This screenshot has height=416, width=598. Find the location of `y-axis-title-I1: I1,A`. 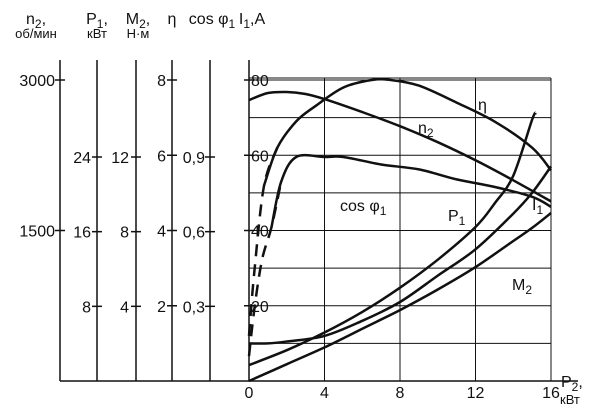

y-axis-title-I1: I1,A is located at coordinates (252, 21).